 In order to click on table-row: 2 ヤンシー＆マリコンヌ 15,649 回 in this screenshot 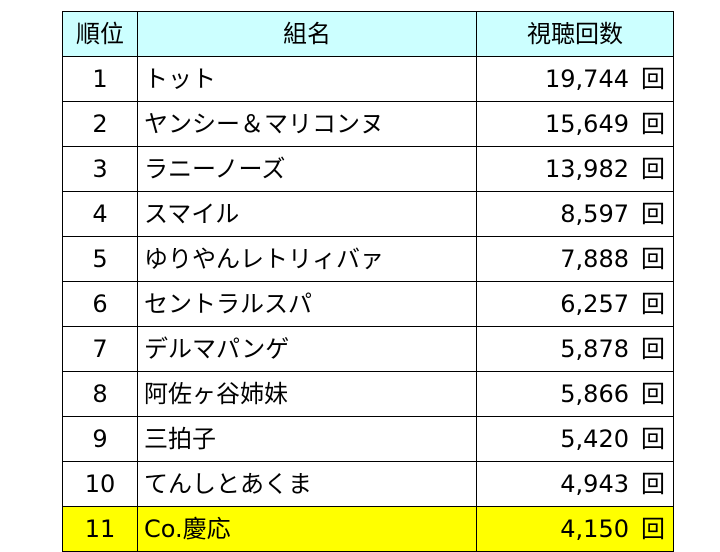, I will do `click(368, 124)`.